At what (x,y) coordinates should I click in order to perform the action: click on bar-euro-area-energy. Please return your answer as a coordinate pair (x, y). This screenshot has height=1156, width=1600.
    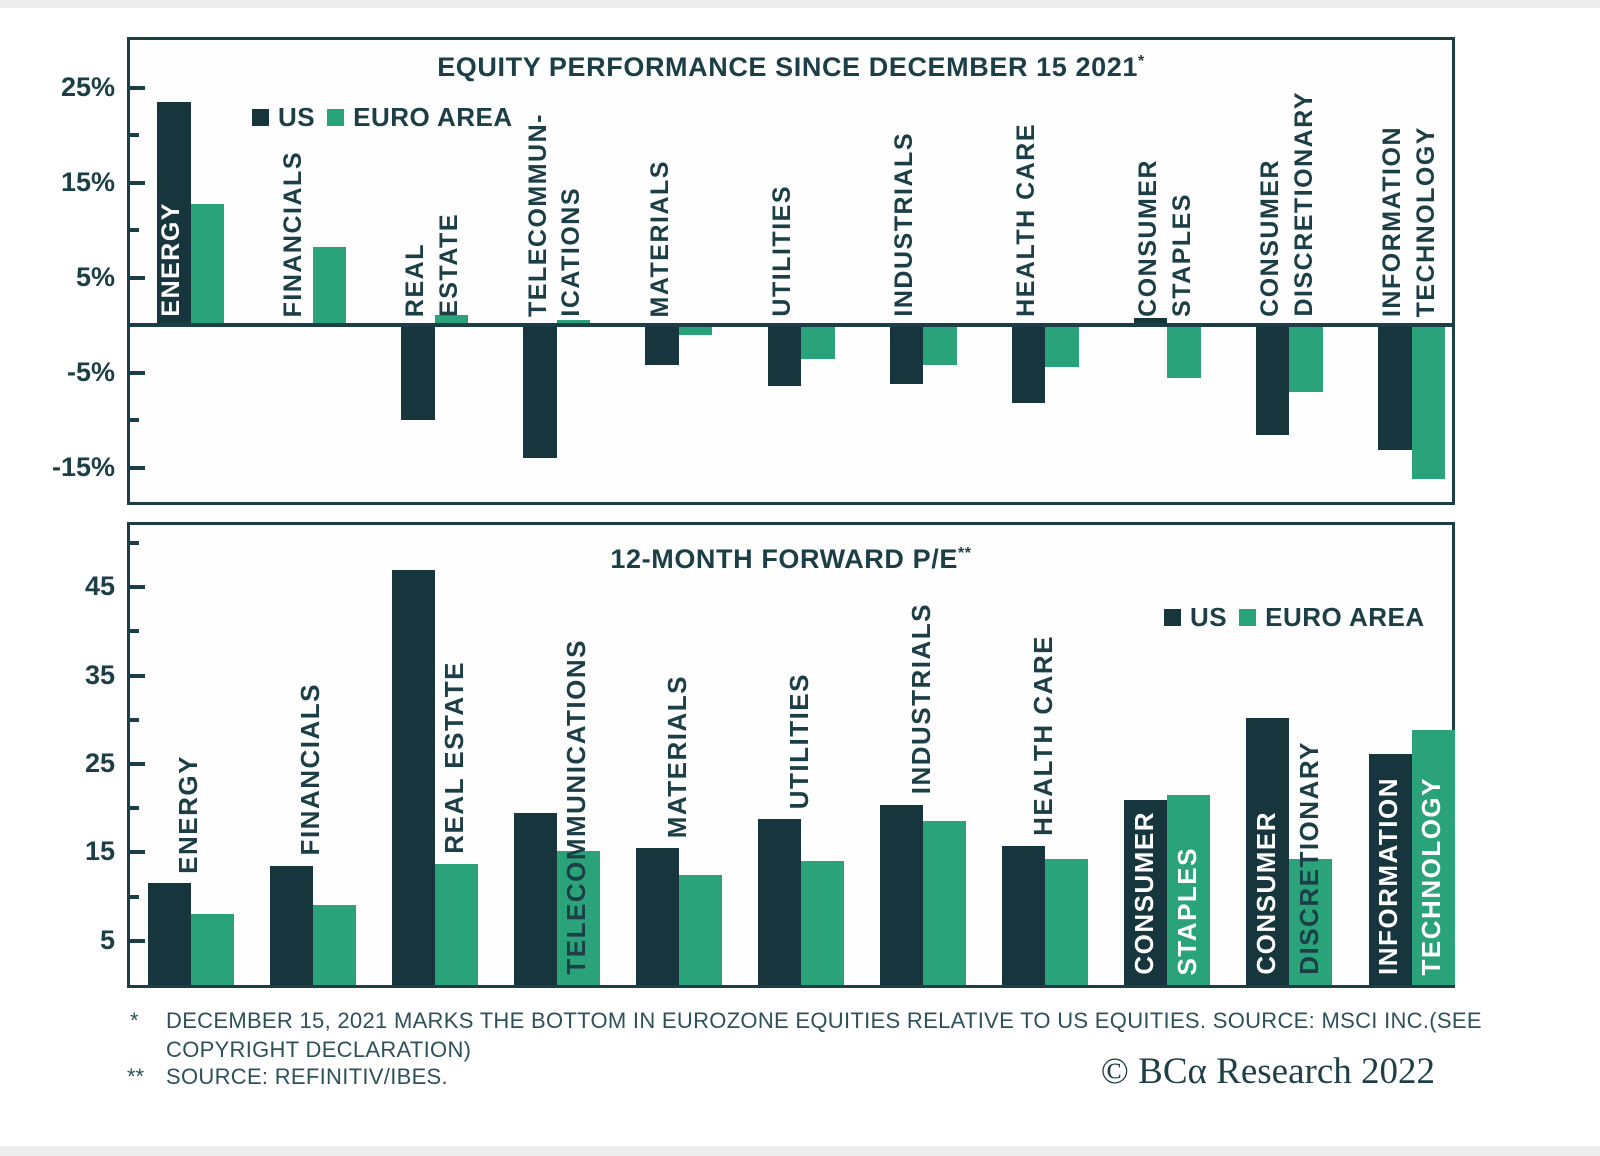
    Looking at the image, I should click on (207, 264).